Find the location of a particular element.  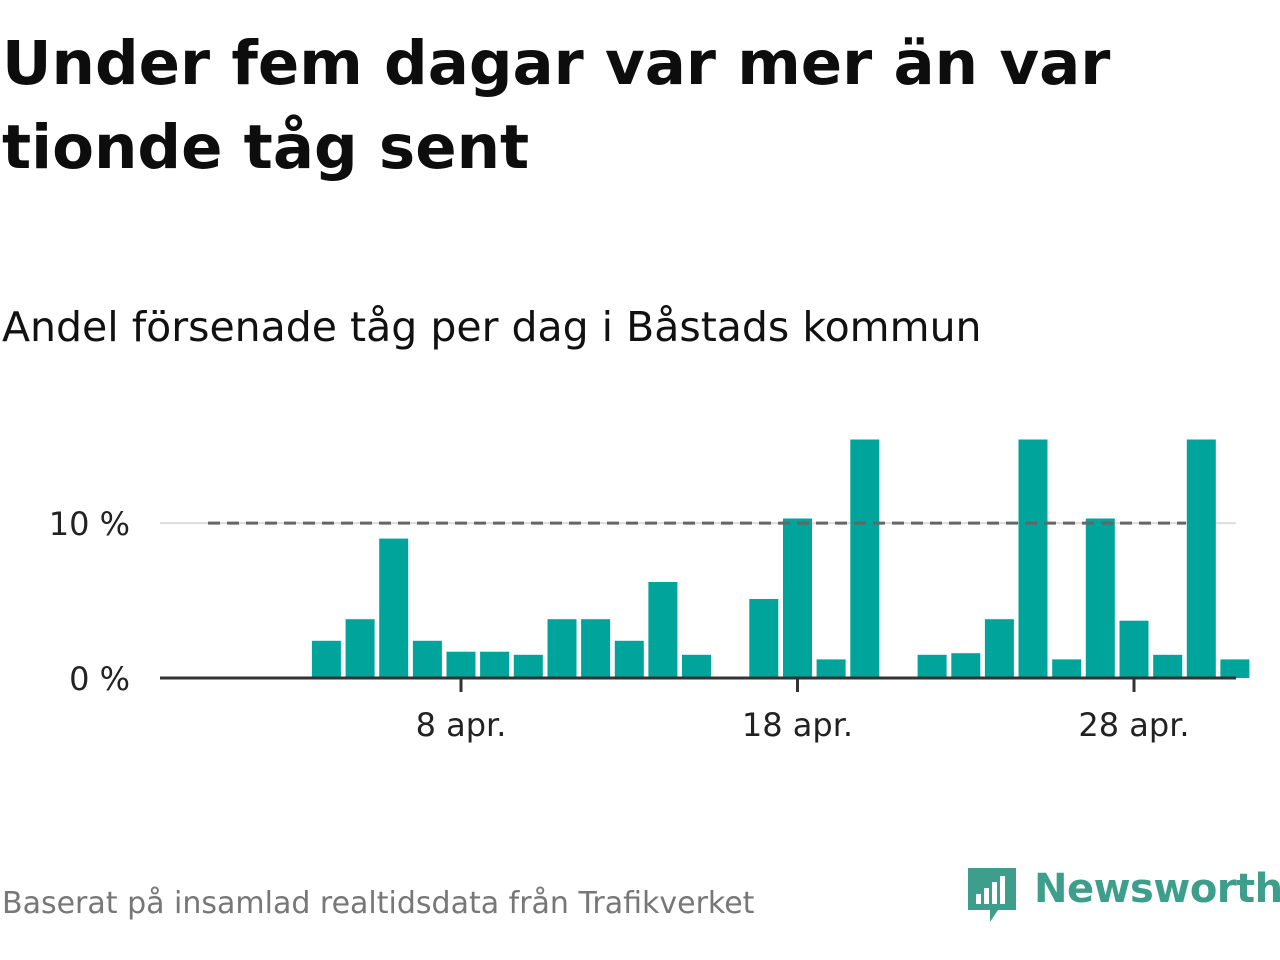

x-tick-label: 8 apr. is located at coordinates (461, 725).